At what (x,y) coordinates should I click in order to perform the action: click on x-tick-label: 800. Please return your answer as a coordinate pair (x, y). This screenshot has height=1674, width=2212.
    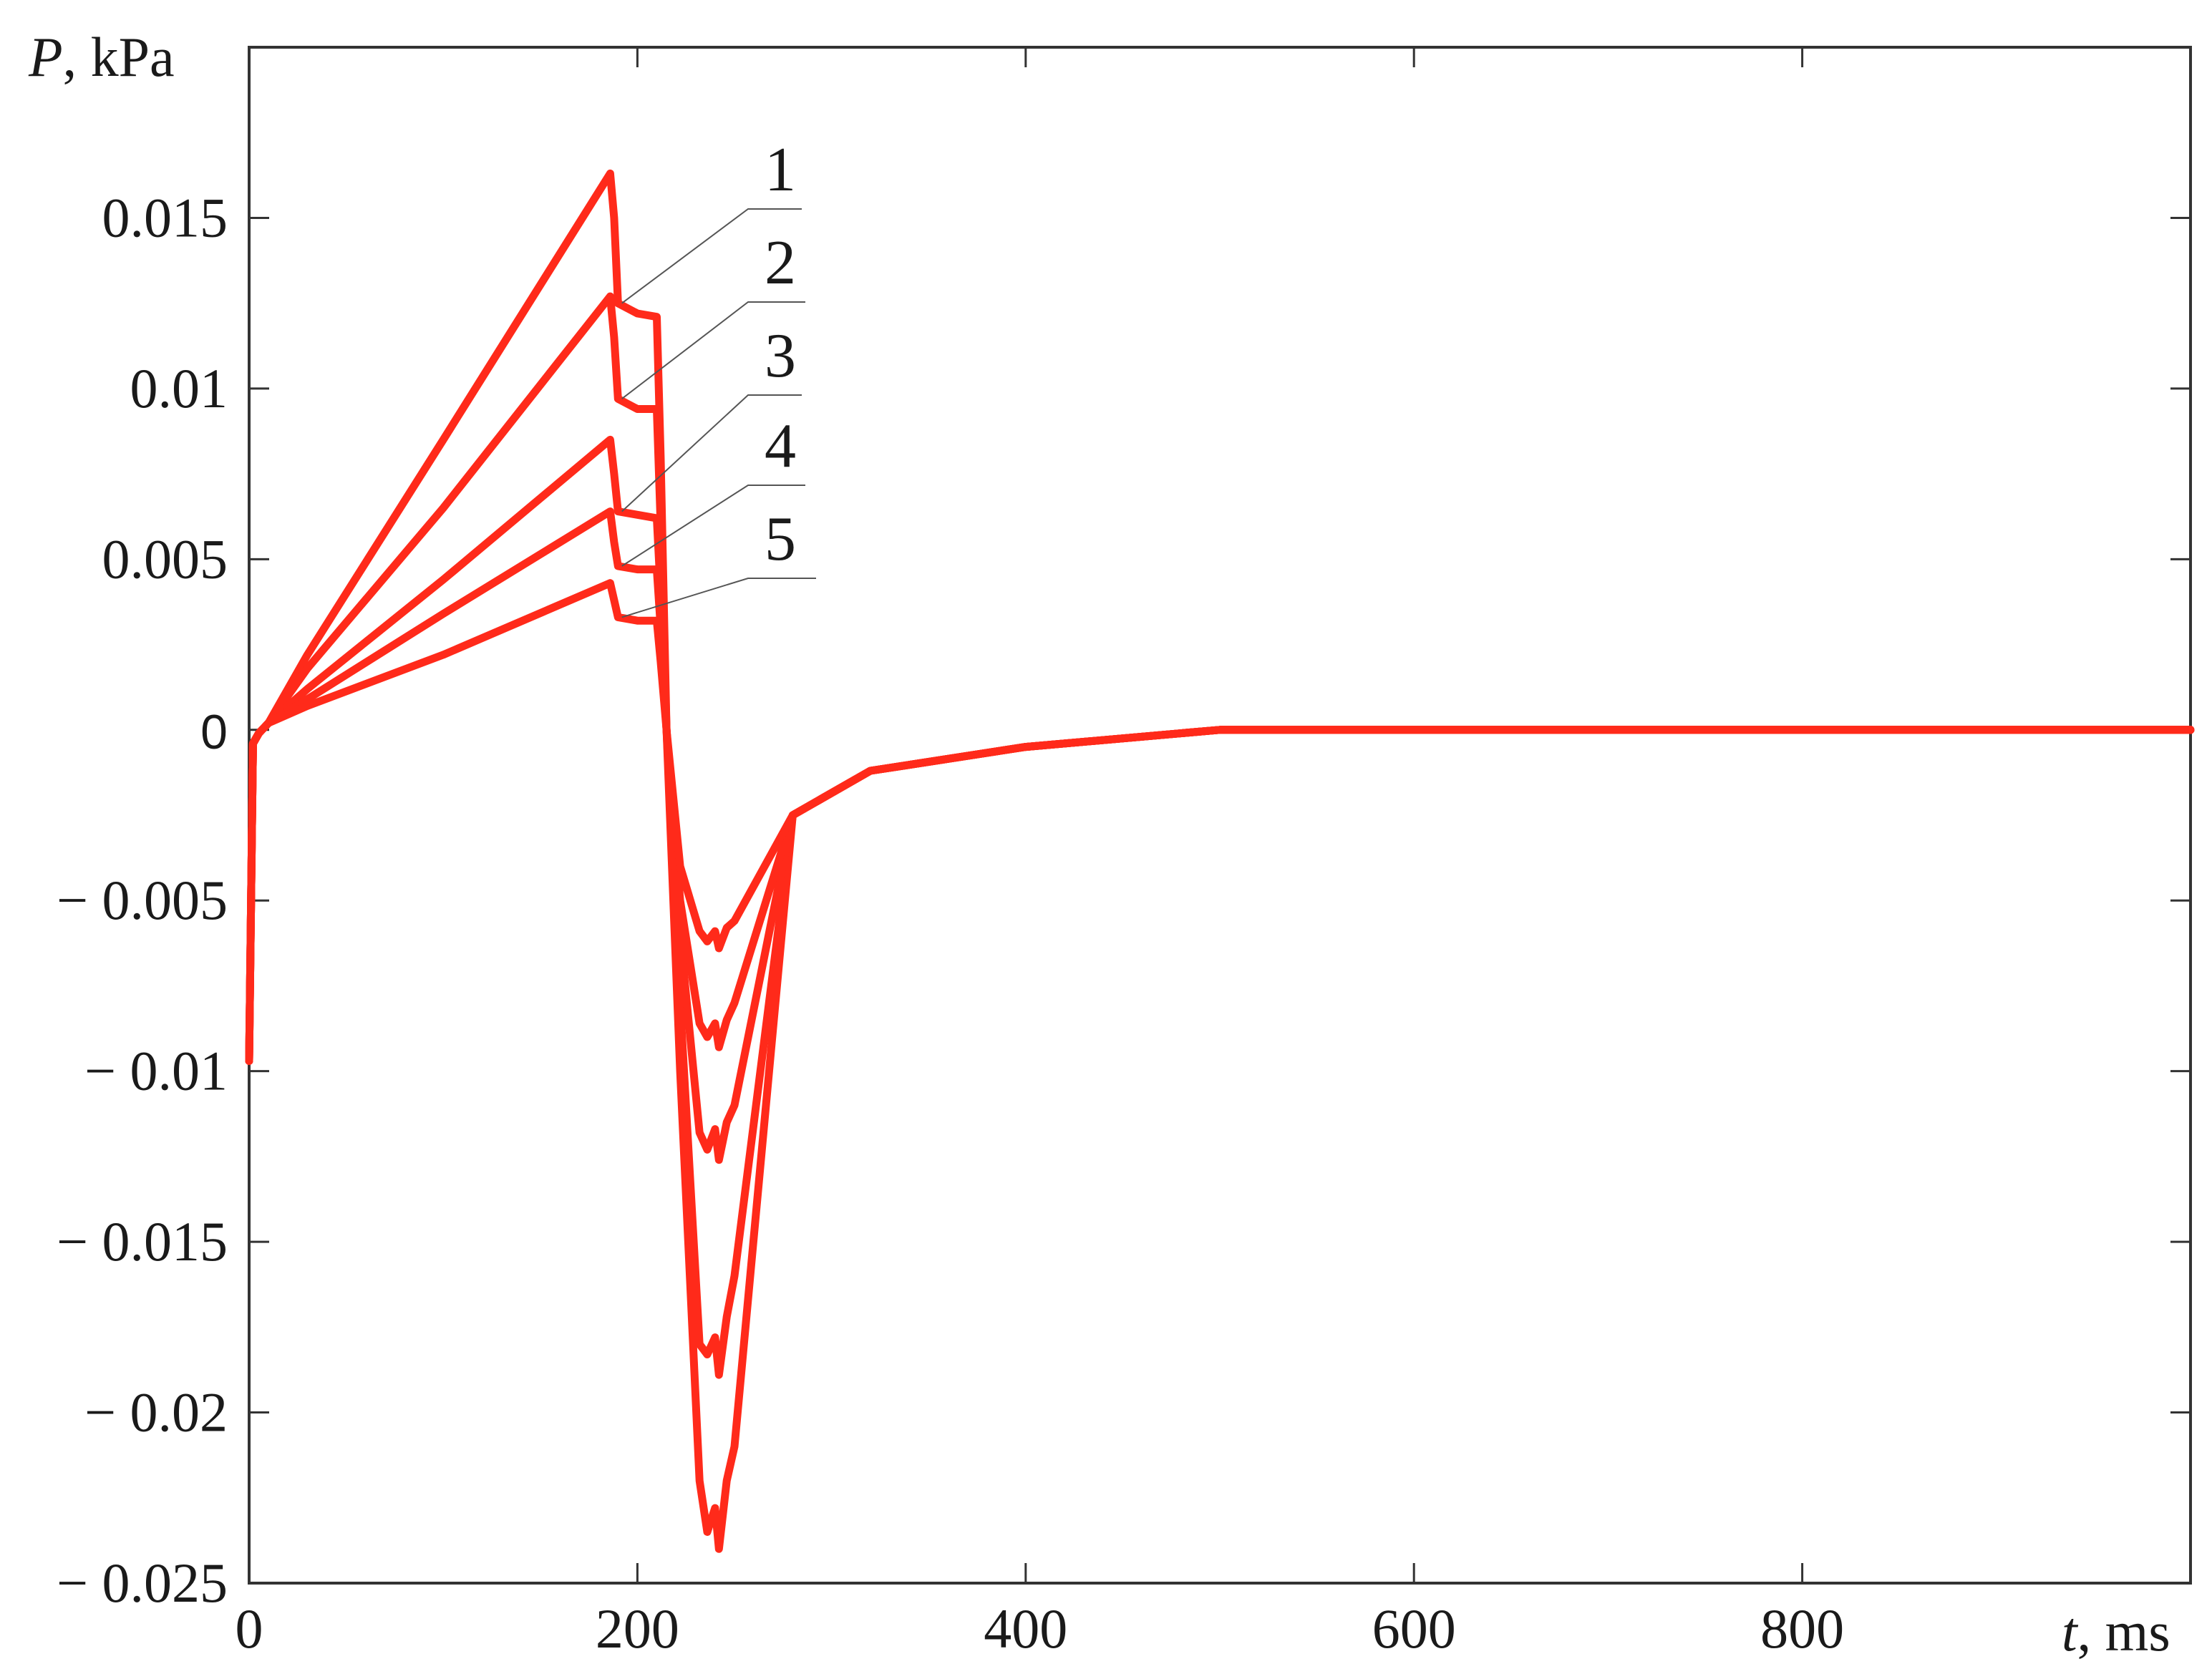
    Looking at the image, I should click on (1802, 1628).